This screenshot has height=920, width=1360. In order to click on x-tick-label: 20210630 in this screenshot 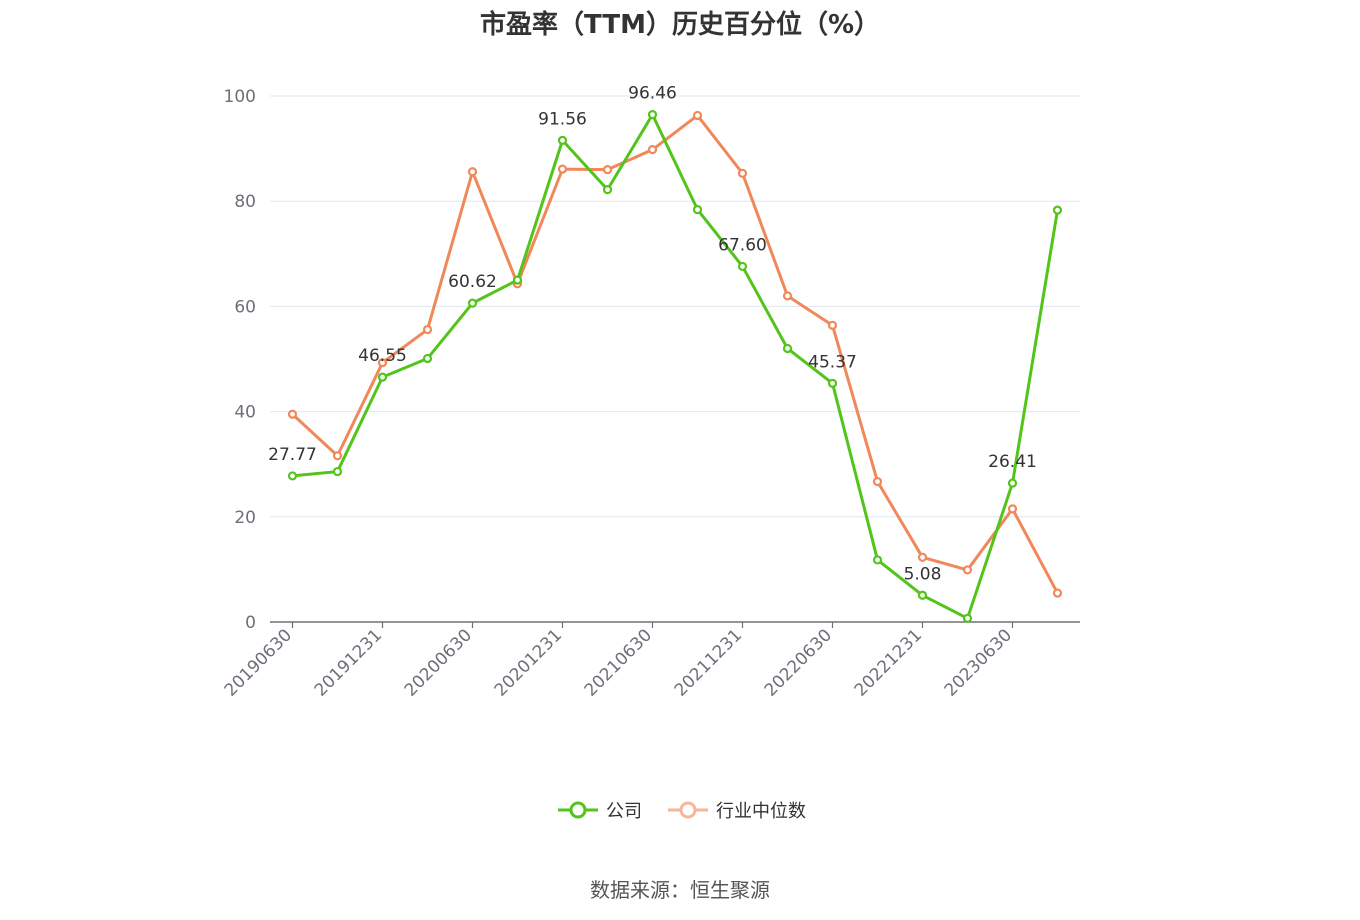, I will do `click(618, 662)`.